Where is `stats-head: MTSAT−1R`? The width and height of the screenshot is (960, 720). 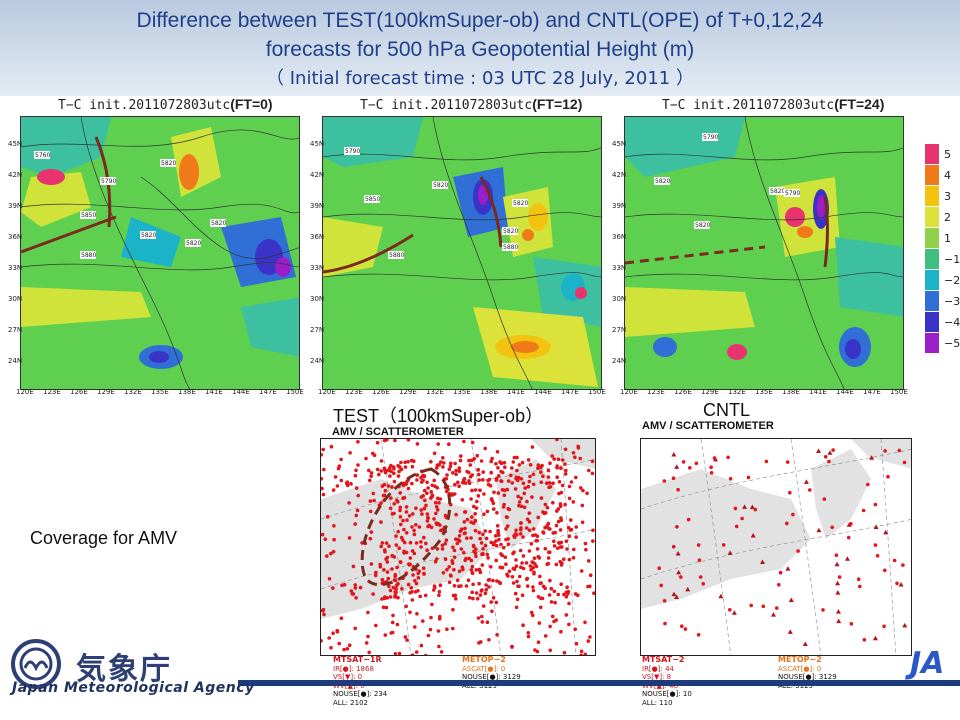
stats-head: MTSAT−1R is located at coordinates (357, 659).